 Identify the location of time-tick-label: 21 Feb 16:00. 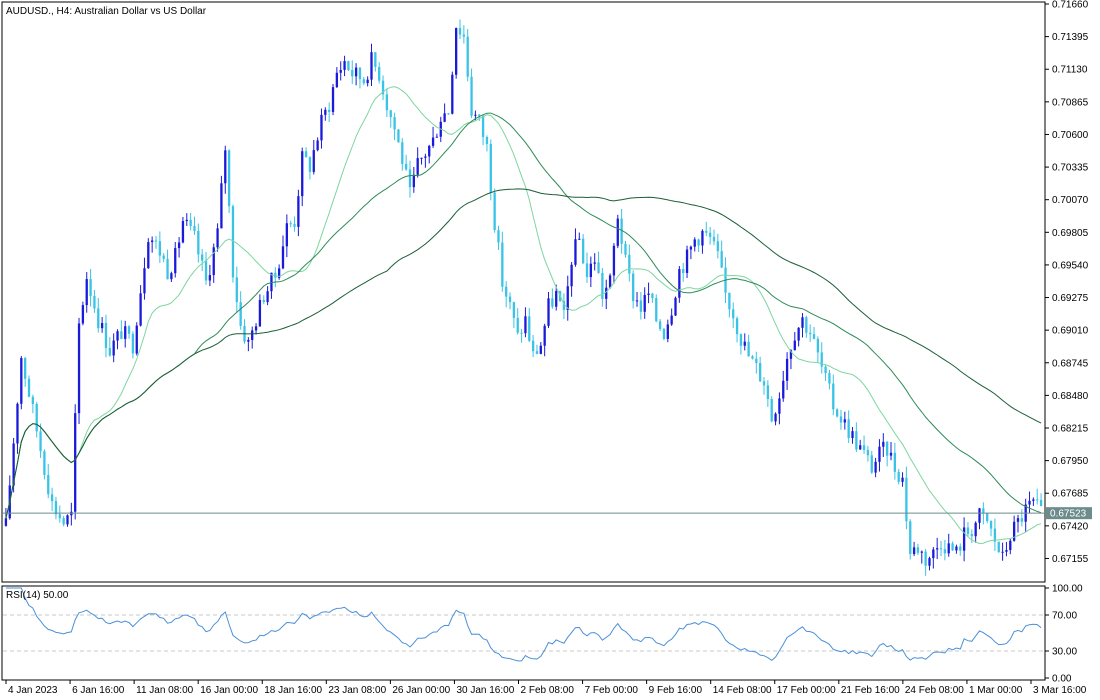
(870, 690).